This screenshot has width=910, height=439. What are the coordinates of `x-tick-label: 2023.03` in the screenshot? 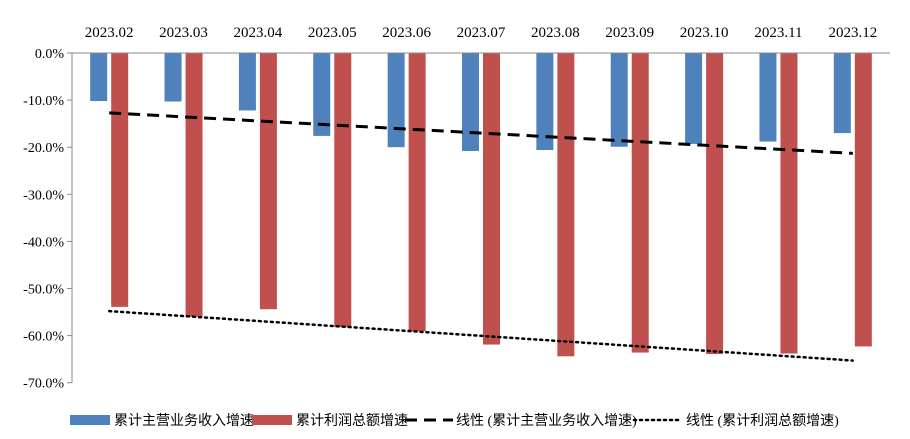 It's located at (183, 33).